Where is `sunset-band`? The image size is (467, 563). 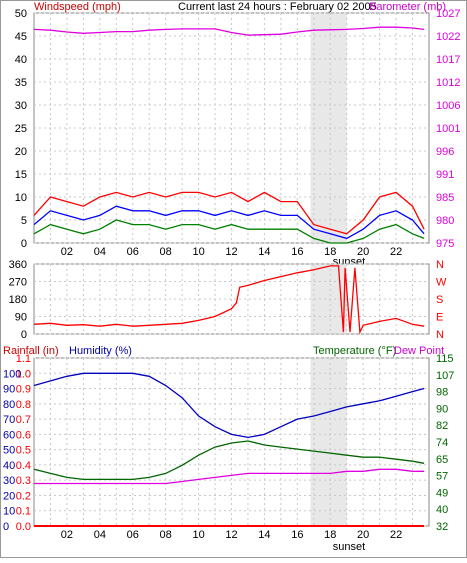
sunset-band is located at coordinates (328, 442).